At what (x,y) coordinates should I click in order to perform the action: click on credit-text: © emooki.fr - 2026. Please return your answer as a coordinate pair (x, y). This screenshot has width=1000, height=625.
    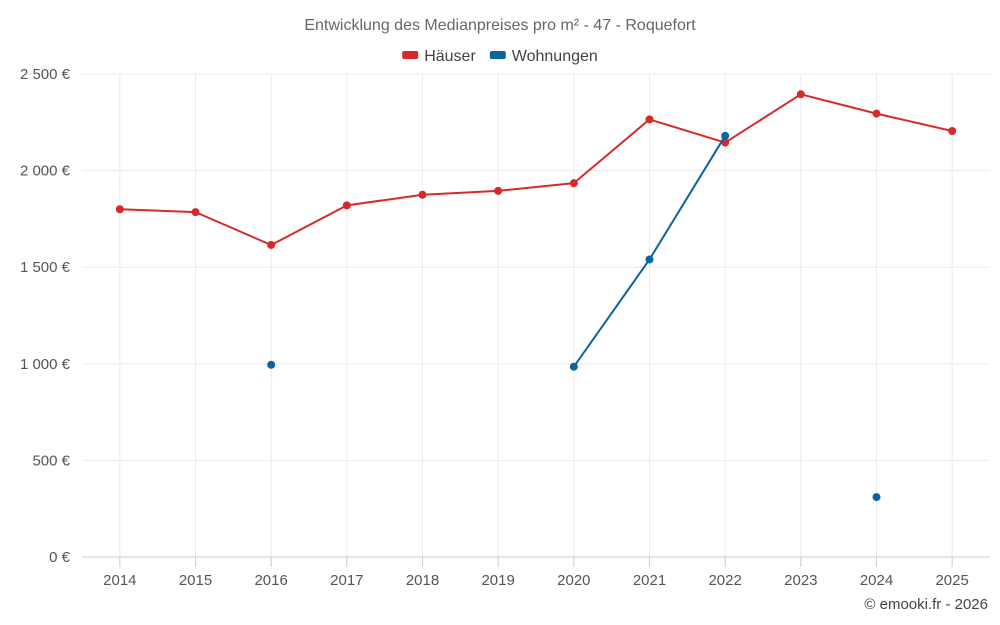
    Looking at the image, I should click on (926, 604).